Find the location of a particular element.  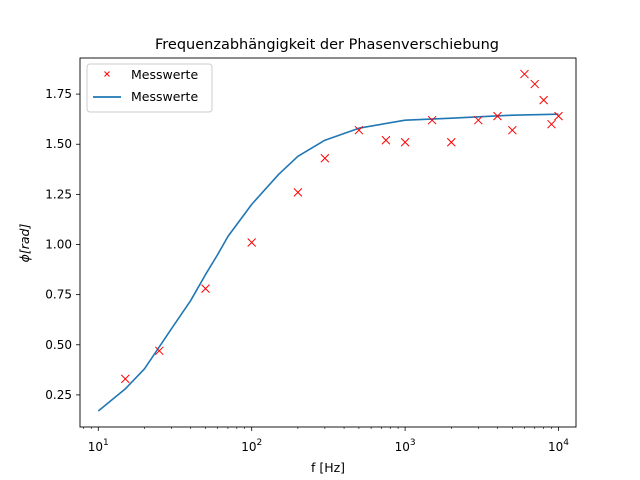

y-axis-label: ϕ[rad] is located at coordinates (24, 243).